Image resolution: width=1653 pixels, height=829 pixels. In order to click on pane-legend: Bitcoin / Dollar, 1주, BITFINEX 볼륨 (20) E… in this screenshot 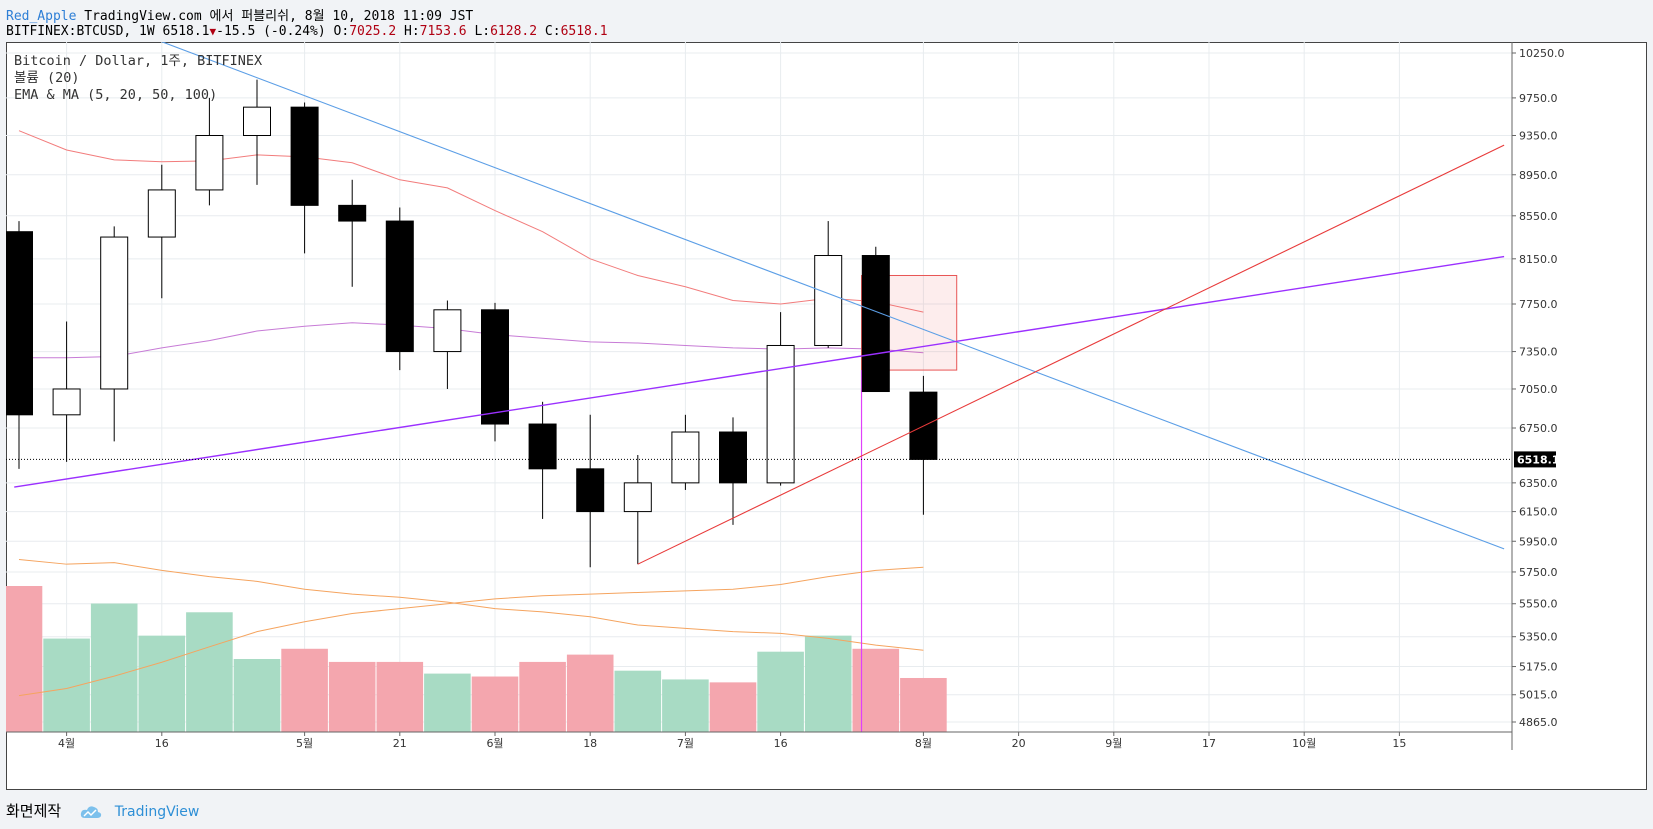, I will do `click(138, 78)`.